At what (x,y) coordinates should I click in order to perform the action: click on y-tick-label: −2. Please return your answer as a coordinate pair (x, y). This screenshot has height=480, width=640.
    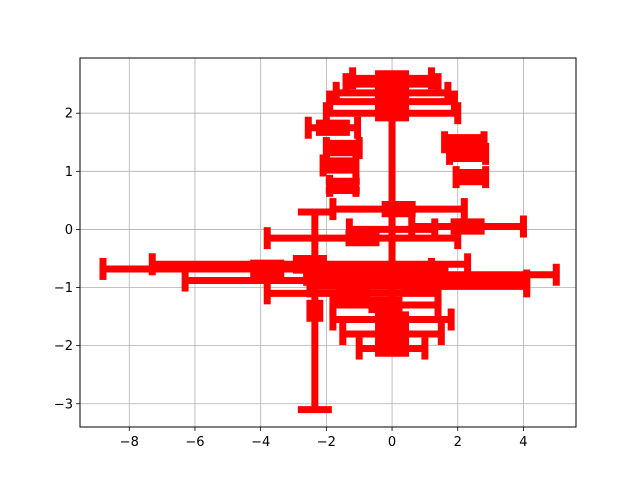
    Looking at the image, I should click on (63, 346).